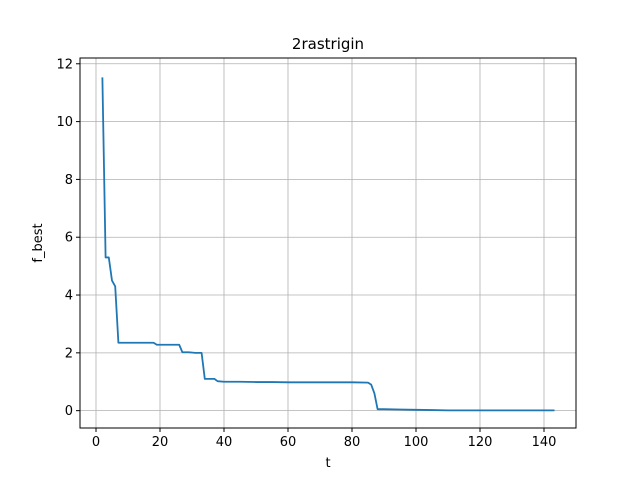  I want to click on x-tick-label: 0, so click(96, 442).